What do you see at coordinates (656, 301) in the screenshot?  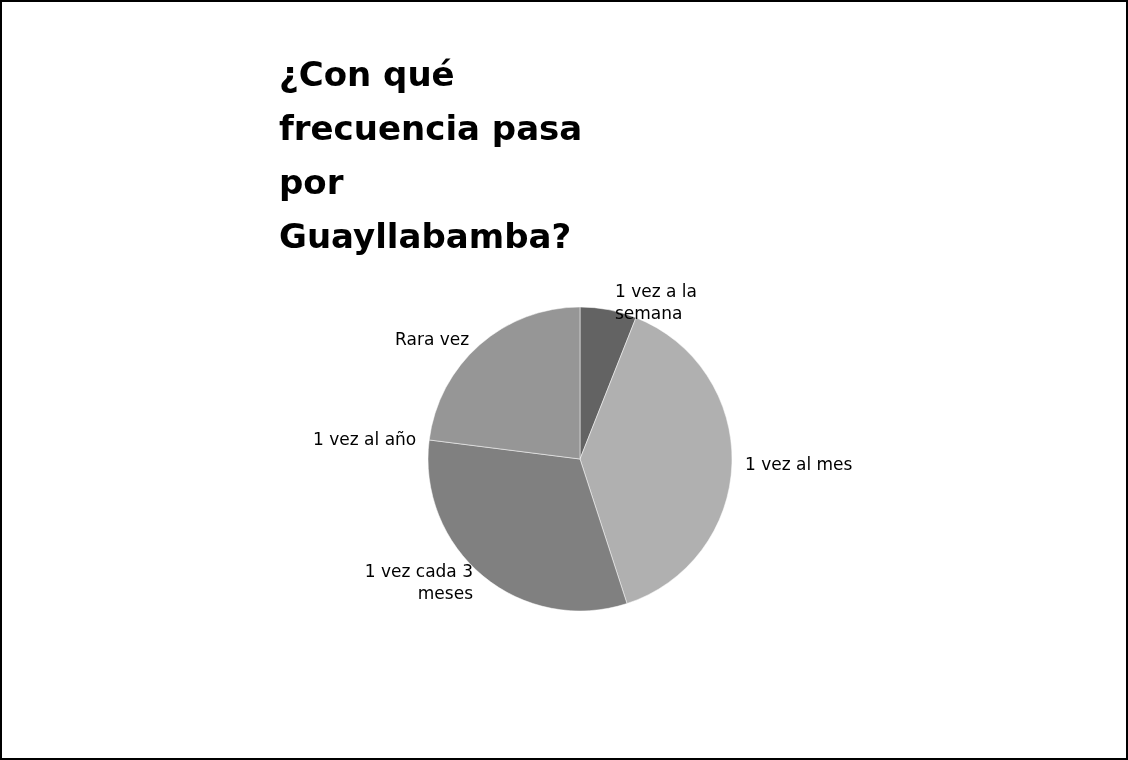 I see `slice-label: 1 vez a la semana` at bounding box center [656, 301].